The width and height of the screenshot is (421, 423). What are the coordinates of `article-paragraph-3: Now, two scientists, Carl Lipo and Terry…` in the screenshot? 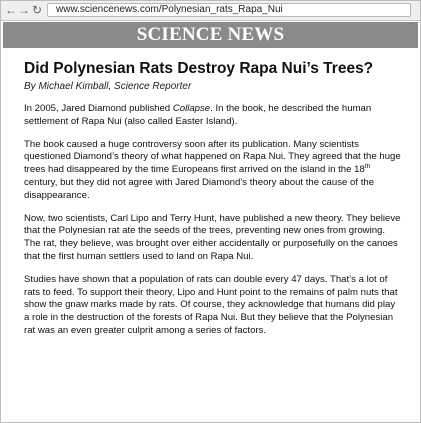 It's located at (212, 237).